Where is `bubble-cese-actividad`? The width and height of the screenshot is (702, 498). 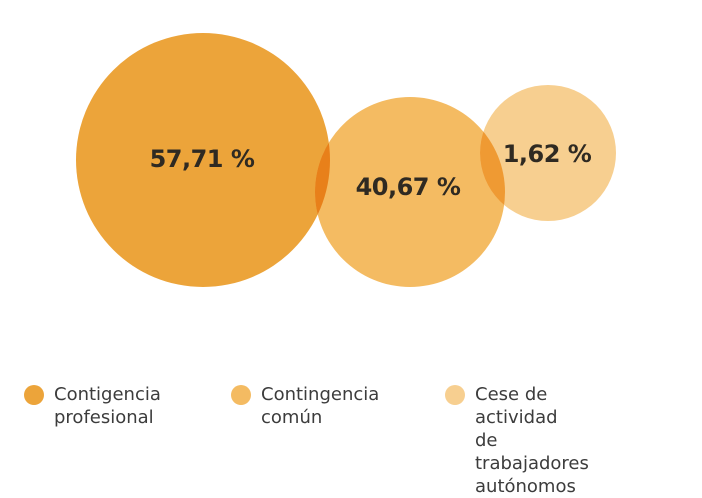
bubble-cese-actividad is located at coordinates (548, 153).